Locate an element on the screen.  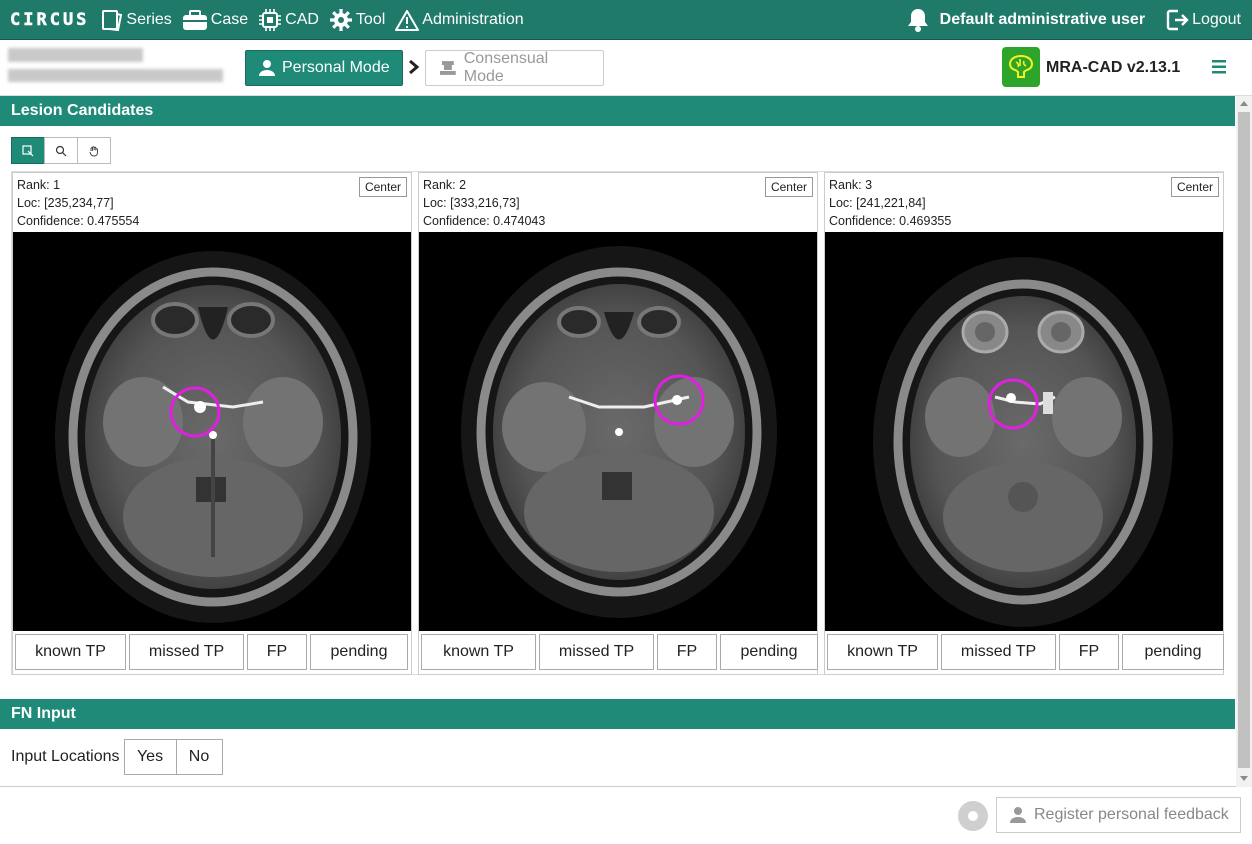
brand-logo: CIRCUS is located at coordinates (50, 19).